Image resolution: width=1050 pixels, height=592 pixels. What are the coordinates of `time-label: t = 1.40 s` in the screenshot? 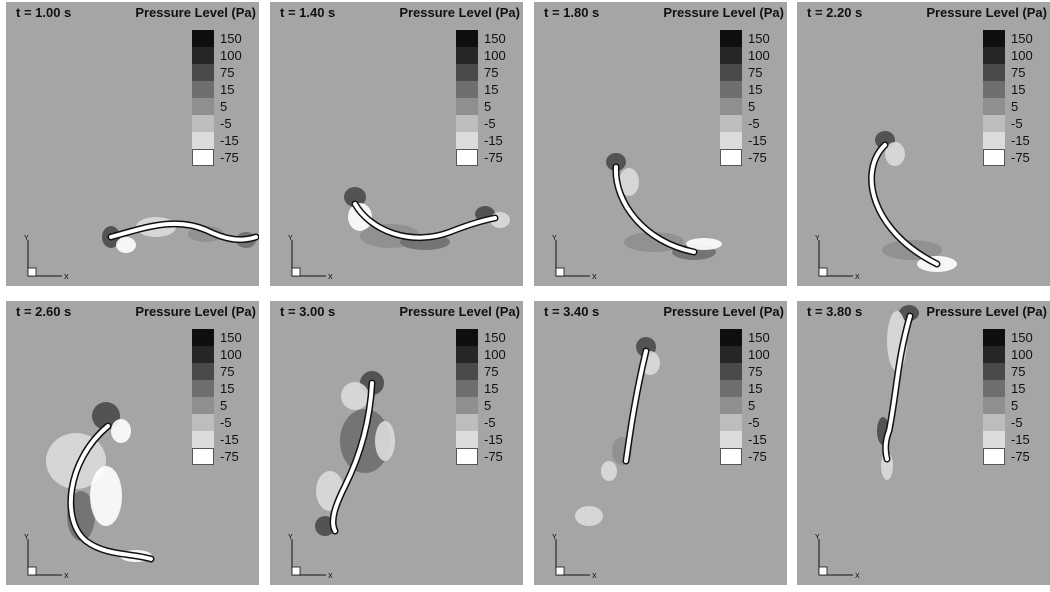 It's located at (308, 12).